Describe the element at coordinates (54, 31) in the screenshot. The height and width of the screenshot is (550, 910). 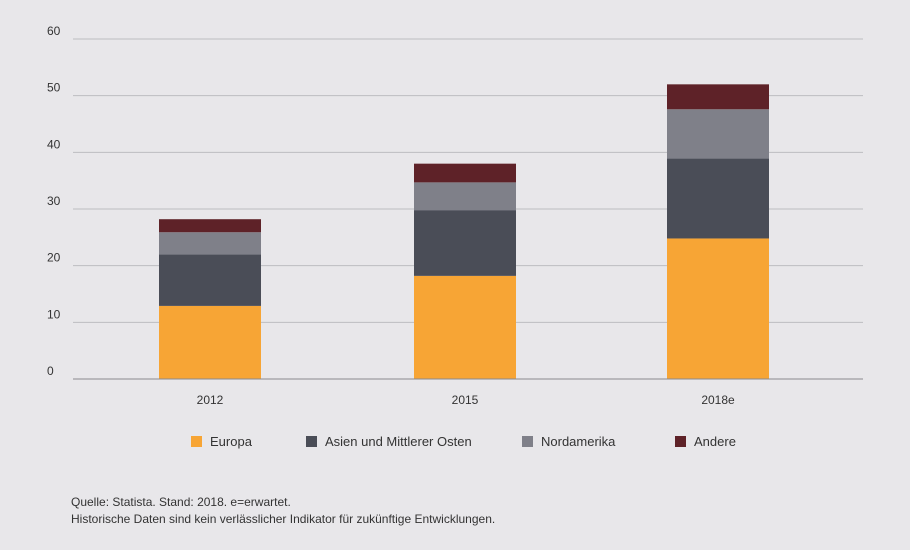
I see `y-tick-label-60: 60` at that location.